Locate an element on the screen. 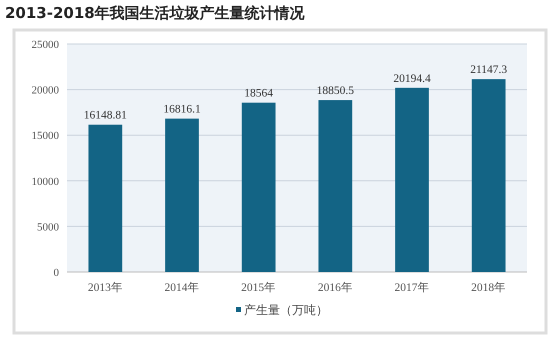  data-label: 18850.5 is located at coordinates (335, 91).